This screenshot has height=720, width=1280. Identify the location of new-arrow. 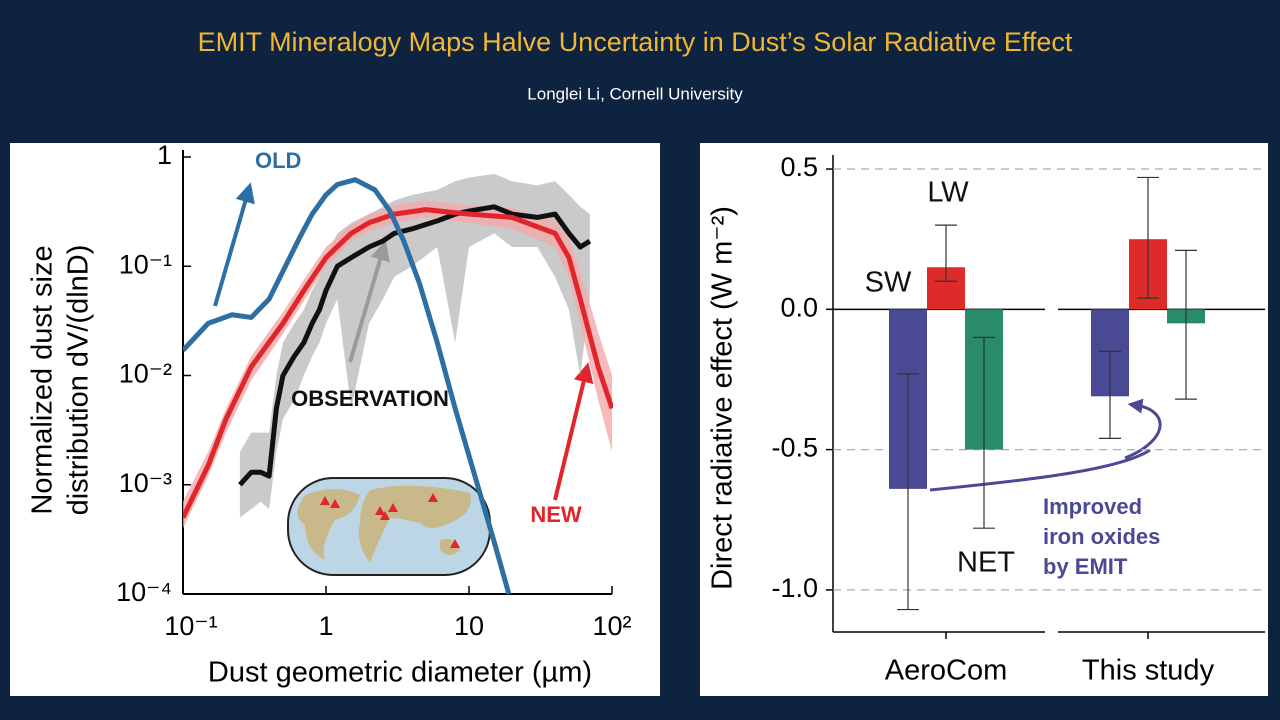
(573, 431).